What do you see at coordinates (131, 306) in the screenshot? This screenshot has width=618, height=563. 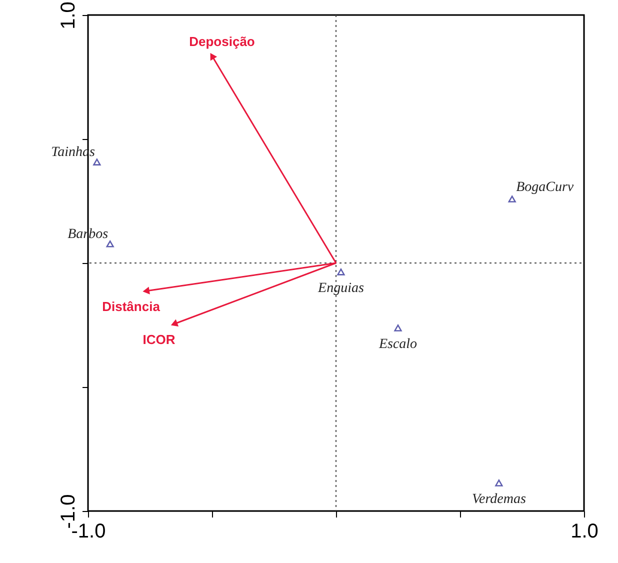 I see `series-label: Distância` at bounding box center [131, 306].